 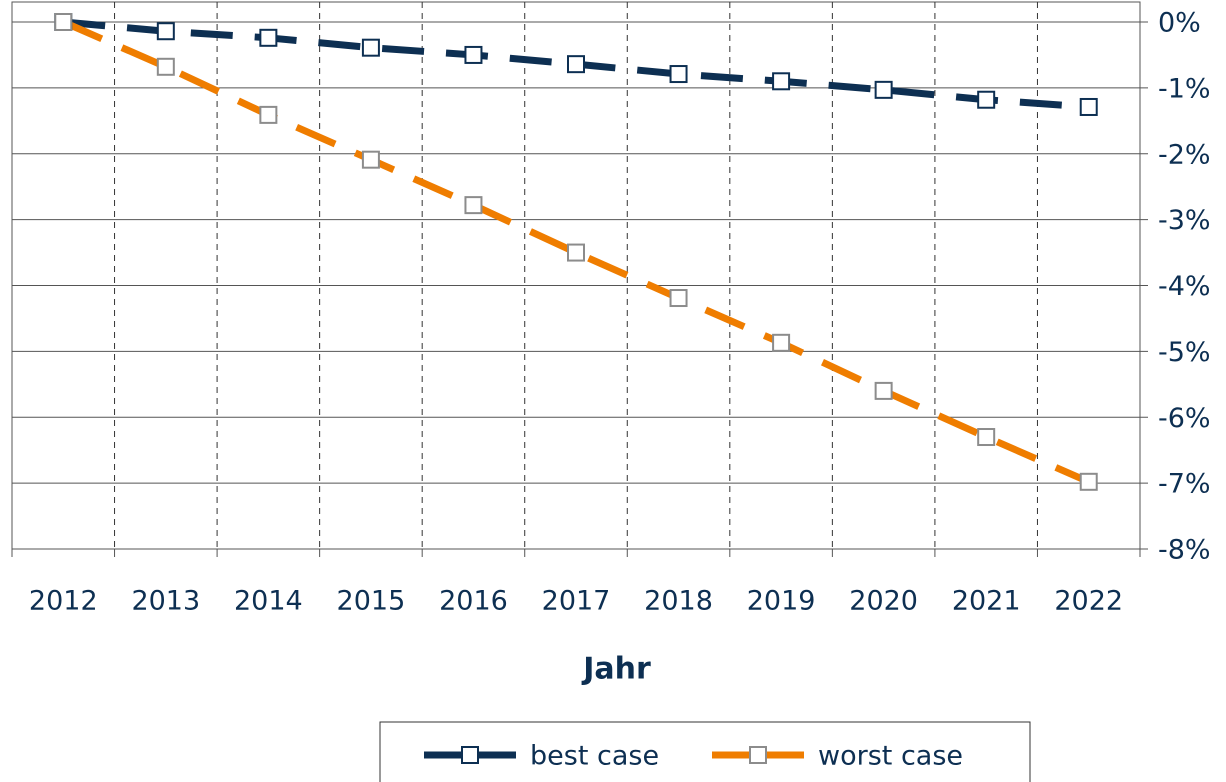 What do you see at coordinates (1184, 550) in the screenshot?
I see `y-tick-label: -8%` at bounding box center [1184, 550].